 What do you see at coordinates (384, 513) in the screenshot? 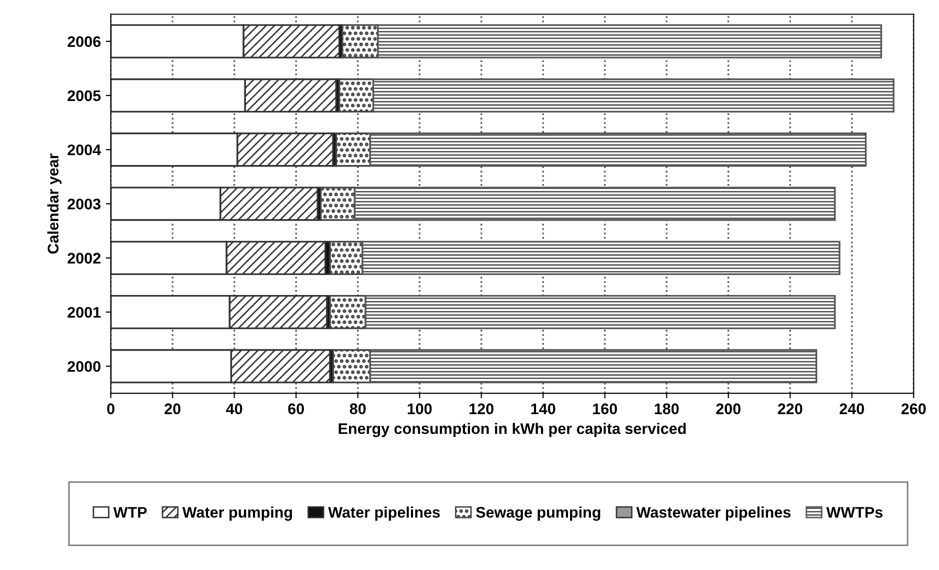
I see `legend-label: Water pipelines` at bounding box center [384, 513].